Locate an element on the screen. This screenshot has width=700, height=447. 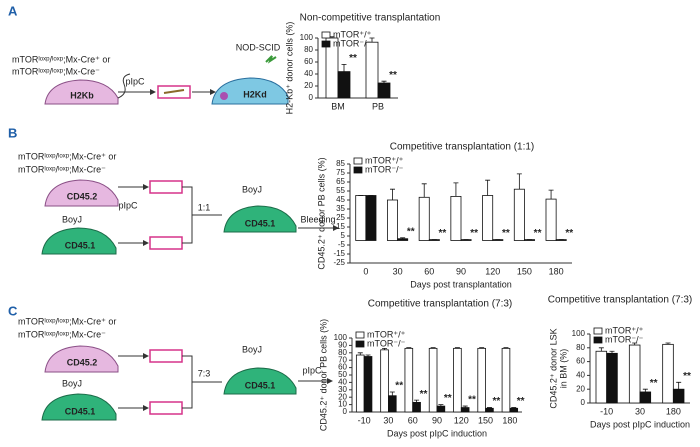
x-tick-label: 30 is located at coordinates (398, 271).